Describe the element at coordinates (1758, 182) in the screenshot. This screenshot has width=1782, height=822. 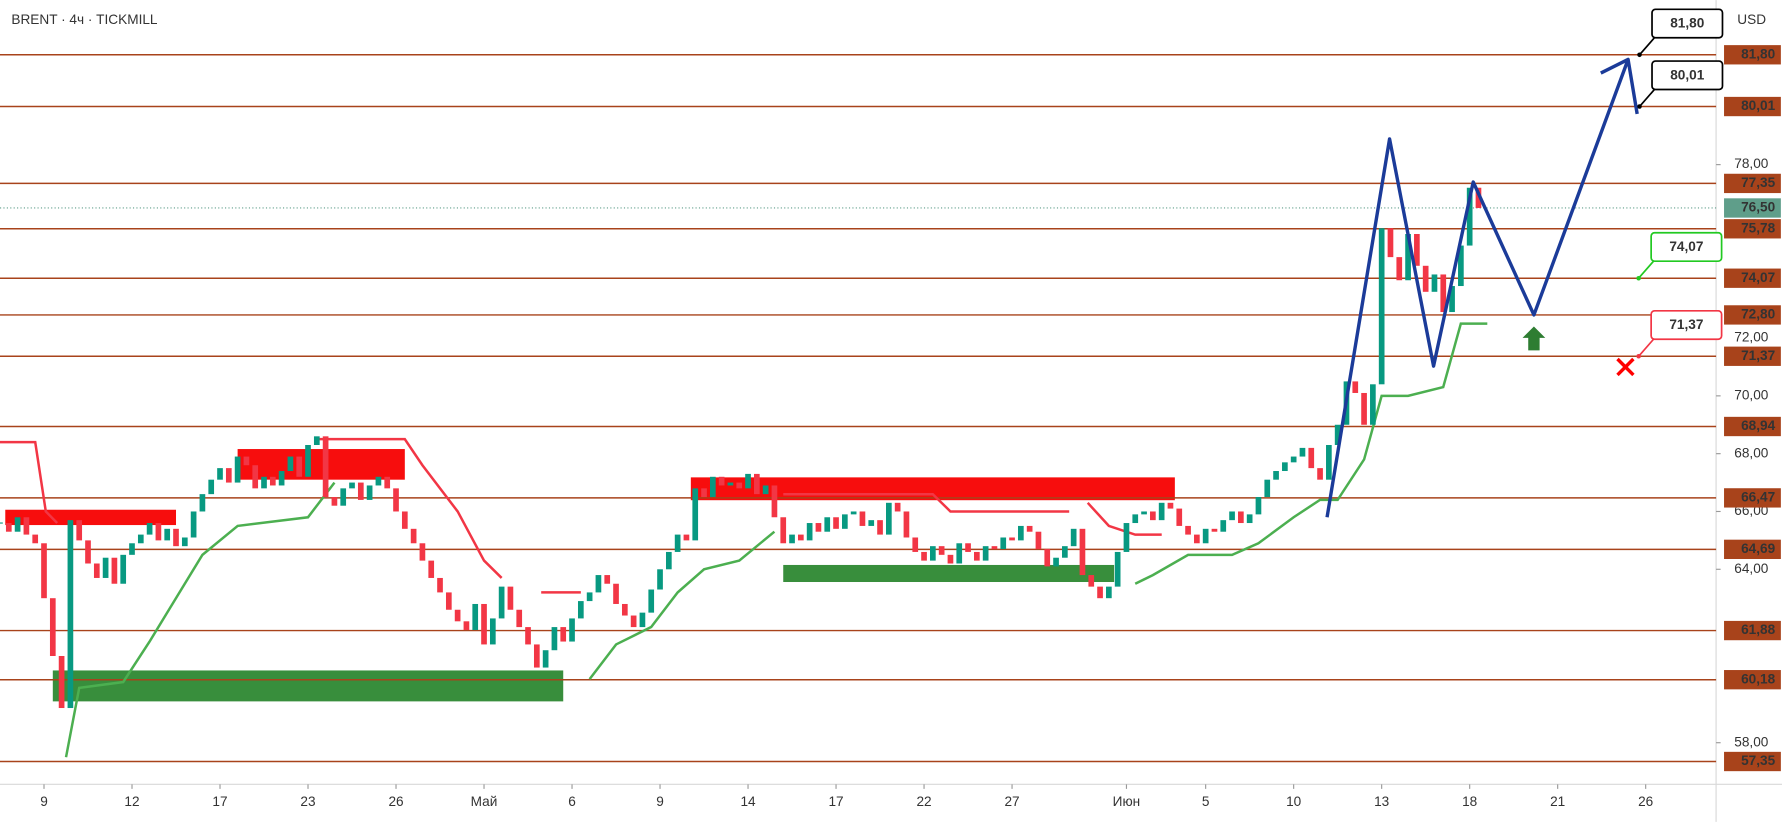
I see `level-label: 77,35` at that location.